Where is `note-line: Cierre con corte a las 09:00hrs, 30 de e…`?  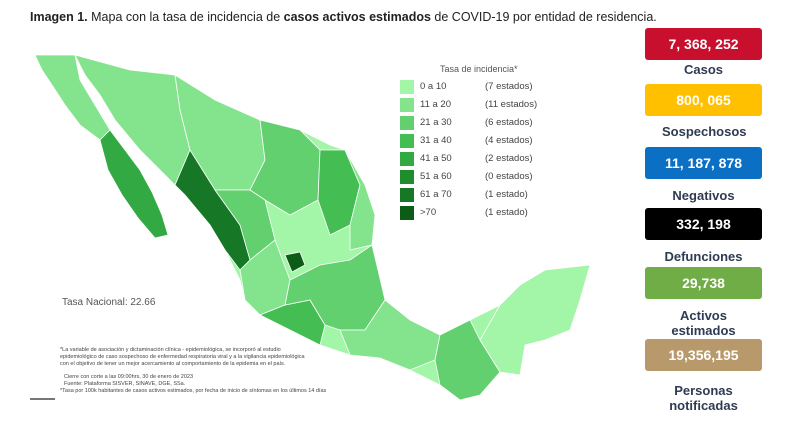 note-line: Cierre con corte a las 09:00hrs, 30 de e… is located at coordinates (129, 377).